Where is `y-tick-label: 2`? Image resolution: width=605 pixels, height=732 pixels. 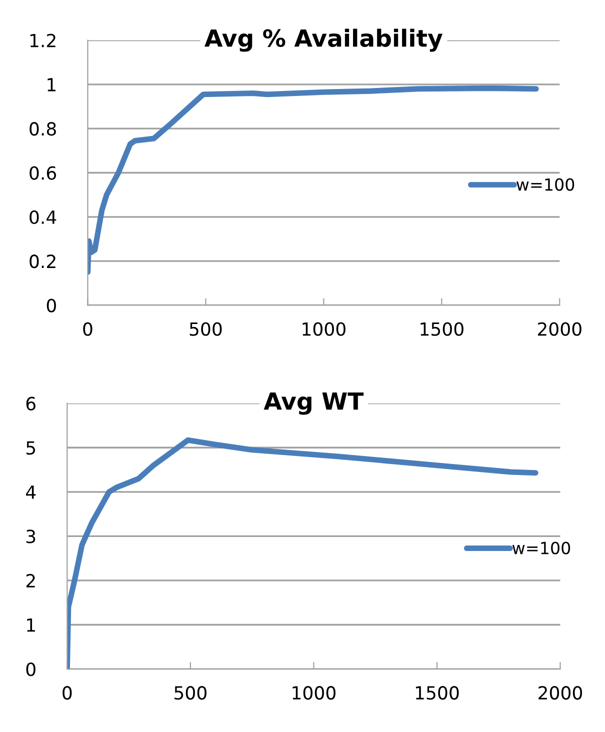
y-tick-label: 2 is located at coordinates (30, 581).